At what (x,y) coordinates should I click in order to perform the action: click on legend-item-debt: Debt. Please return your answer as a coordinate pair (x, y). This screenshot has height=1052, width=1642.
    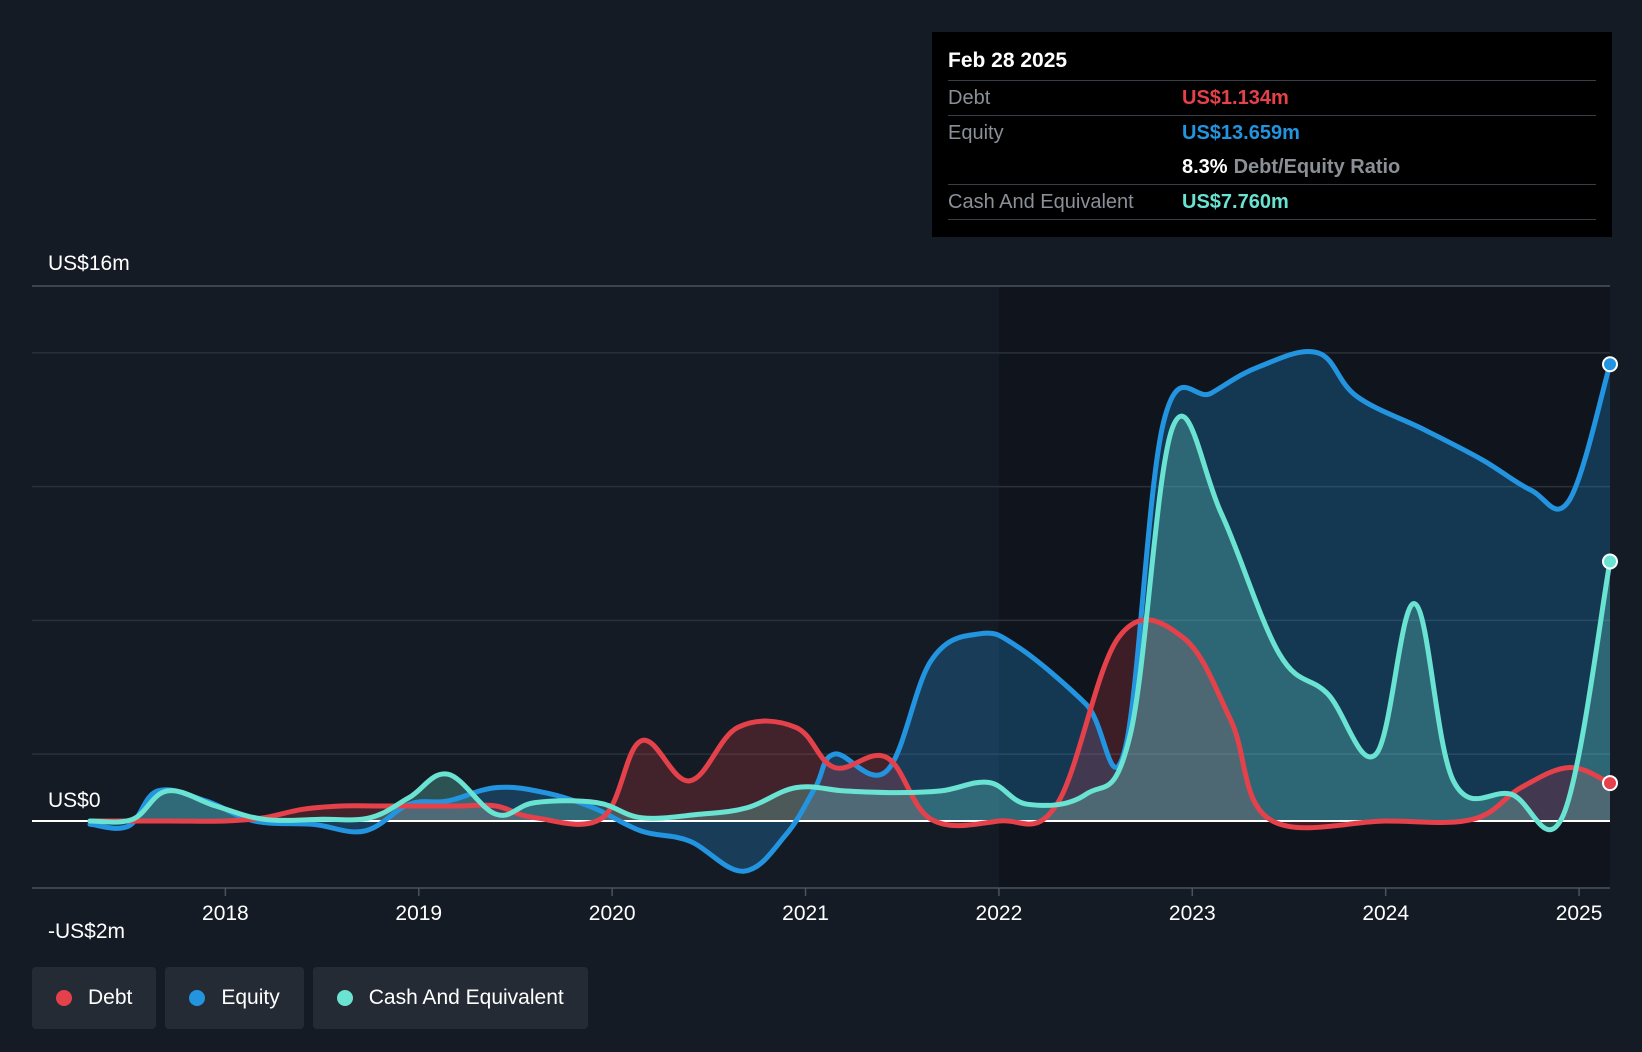
    Looking at the image, I should click on (94, 998).